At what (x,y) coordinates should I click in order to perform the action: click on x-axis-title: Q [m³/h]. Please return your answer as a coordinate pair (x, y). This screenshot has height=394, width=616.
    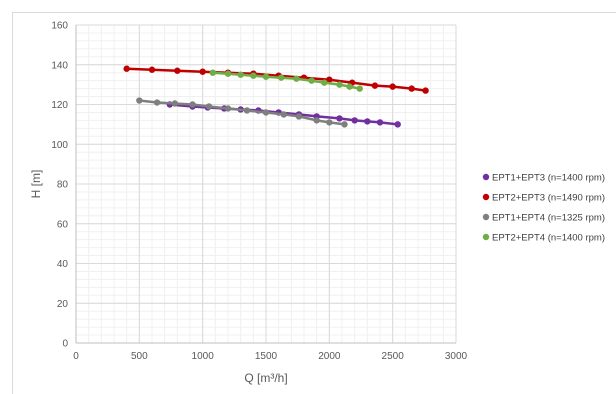
    Looking at the image, I should click on (265, 378).